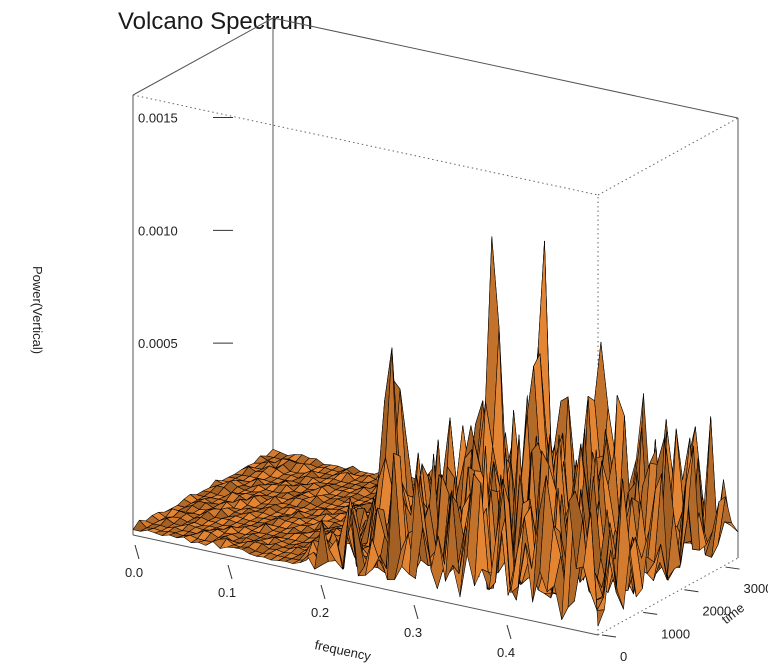 Image resolution: width=768 pixels, height=670 pixels. What do you see at coordinates (342, 650) in the screenshot?
I see `x-axis-label: frequency` at bounding box center [342, 650].